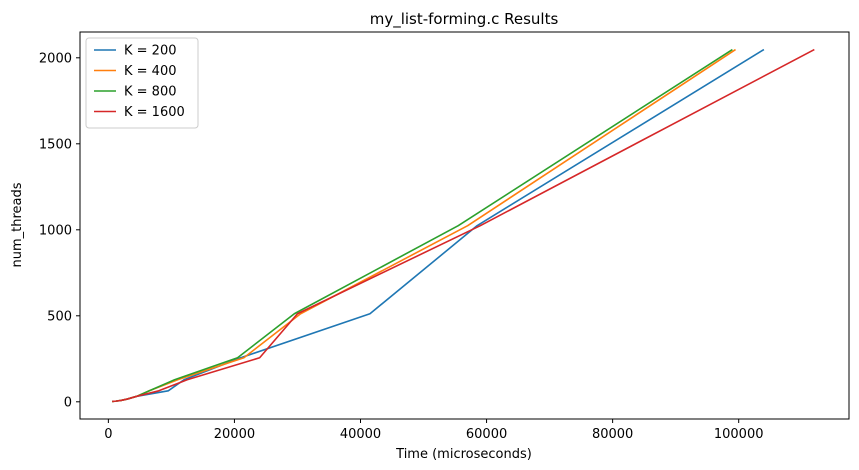 The height and width of the screenshot is (470, 859). Describe the element at coordinates (739, 434) in the screenshot. I see `x-tick-label: 100000` at that location.